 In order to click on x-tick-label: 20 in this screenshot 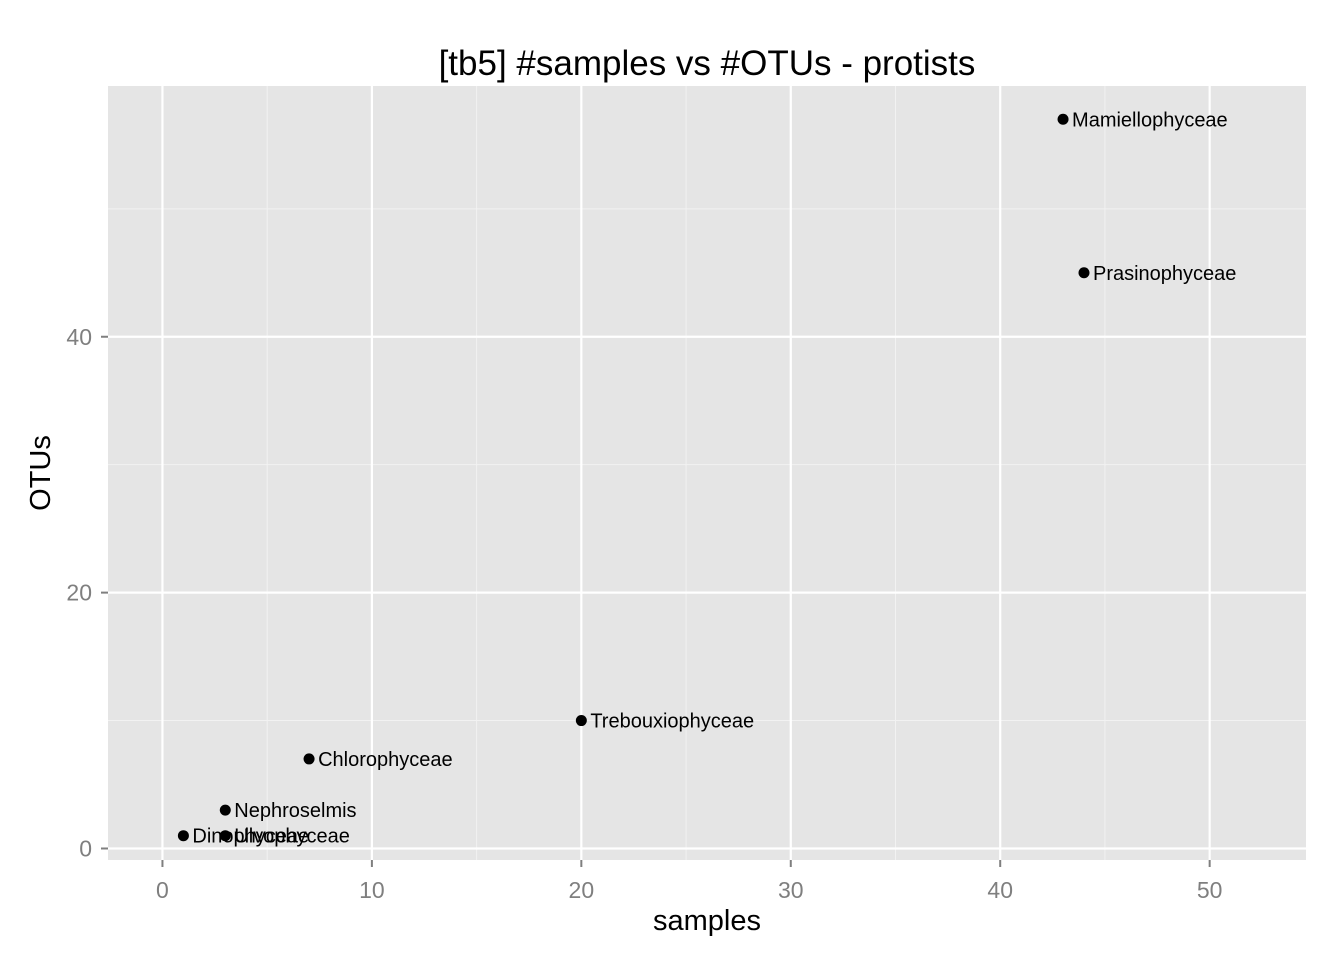, I will do `click(582, 890)`.